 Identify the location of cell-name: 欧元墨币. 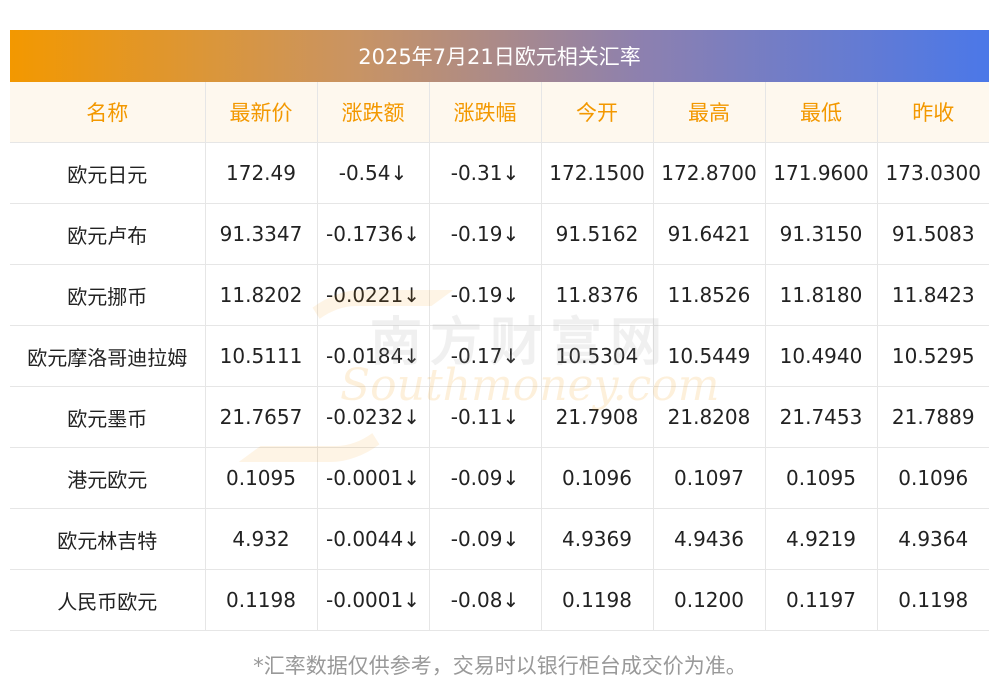
(108, 417).